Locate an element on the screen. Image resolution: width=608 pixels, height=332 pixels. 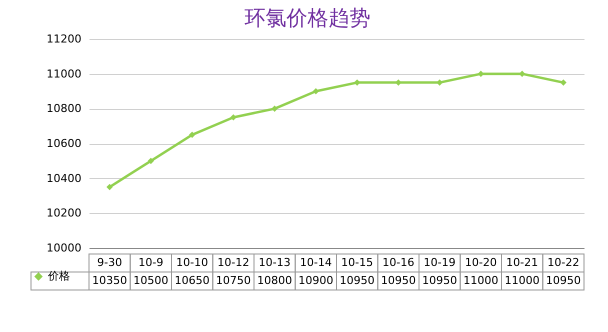
legend-label: 价格 is located at coordinates (58, 276).